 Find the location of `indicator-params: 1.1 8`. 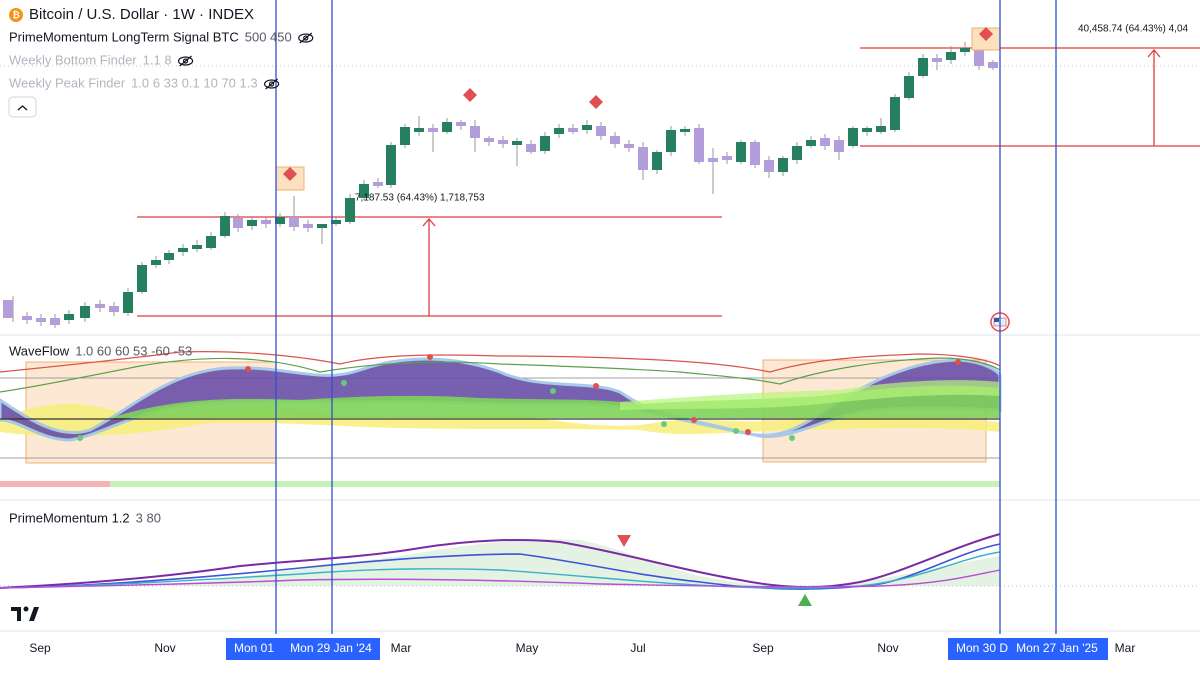

indicator-params: 1.1 8 is located at coordinates (157, 59).